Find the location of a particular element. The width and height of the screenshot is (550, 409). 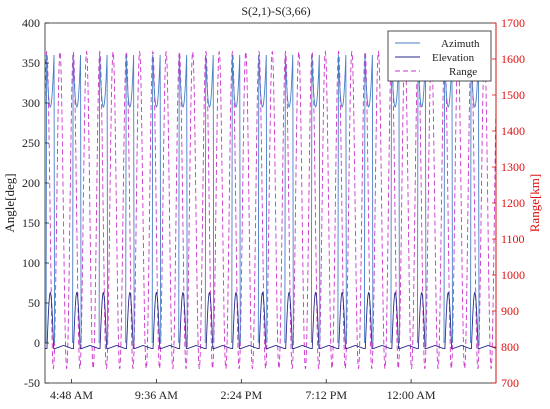

y-axis-label: Angle[deg] is located at coordinates (9, 202).